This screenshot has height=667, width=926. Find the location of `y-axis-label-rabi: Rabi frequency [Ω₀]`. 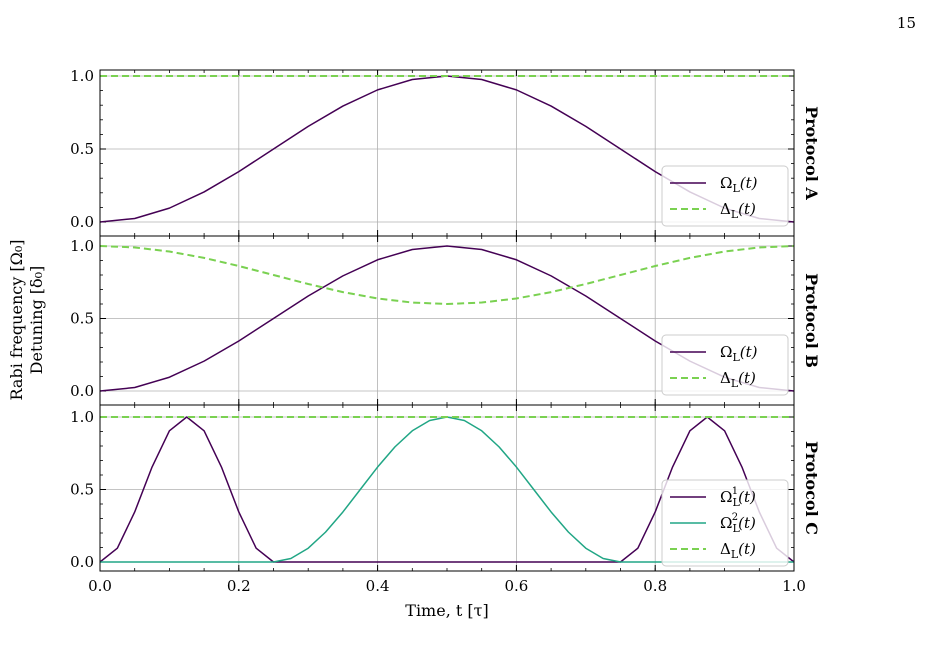

y-axis-label-rabi: Rabi frequency [Ω₀] is located at coordinates (16, 319).